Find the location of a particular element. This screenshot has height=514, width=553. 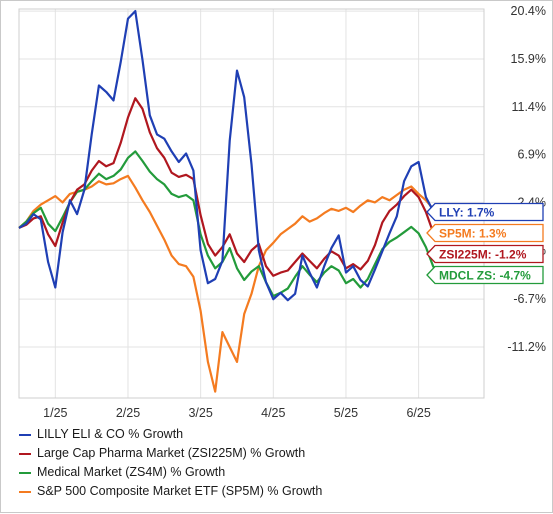

x-tick-label: 2/25 is located at coordinates (128, 413).